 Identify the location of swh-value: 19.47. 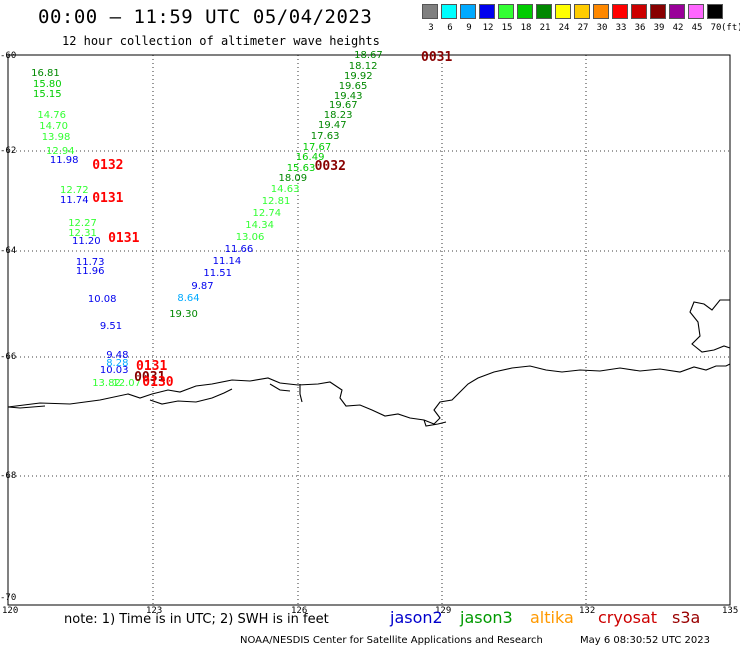
(332, 125).